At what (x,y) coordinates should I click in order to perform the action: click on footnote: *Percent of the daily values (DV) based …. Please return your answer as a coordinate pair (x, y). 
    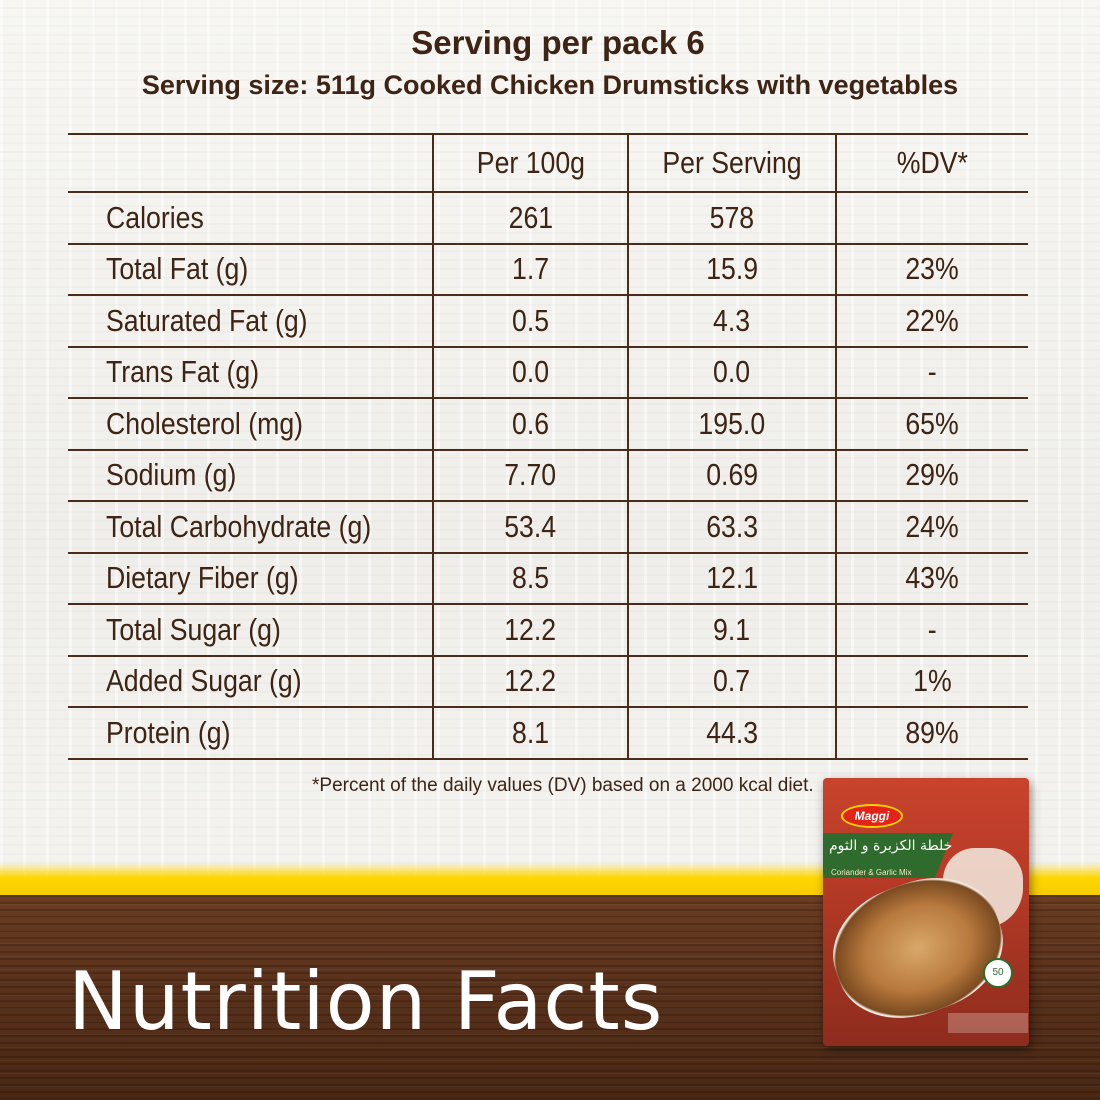
    Looking at the image, I should click on (563, 785).